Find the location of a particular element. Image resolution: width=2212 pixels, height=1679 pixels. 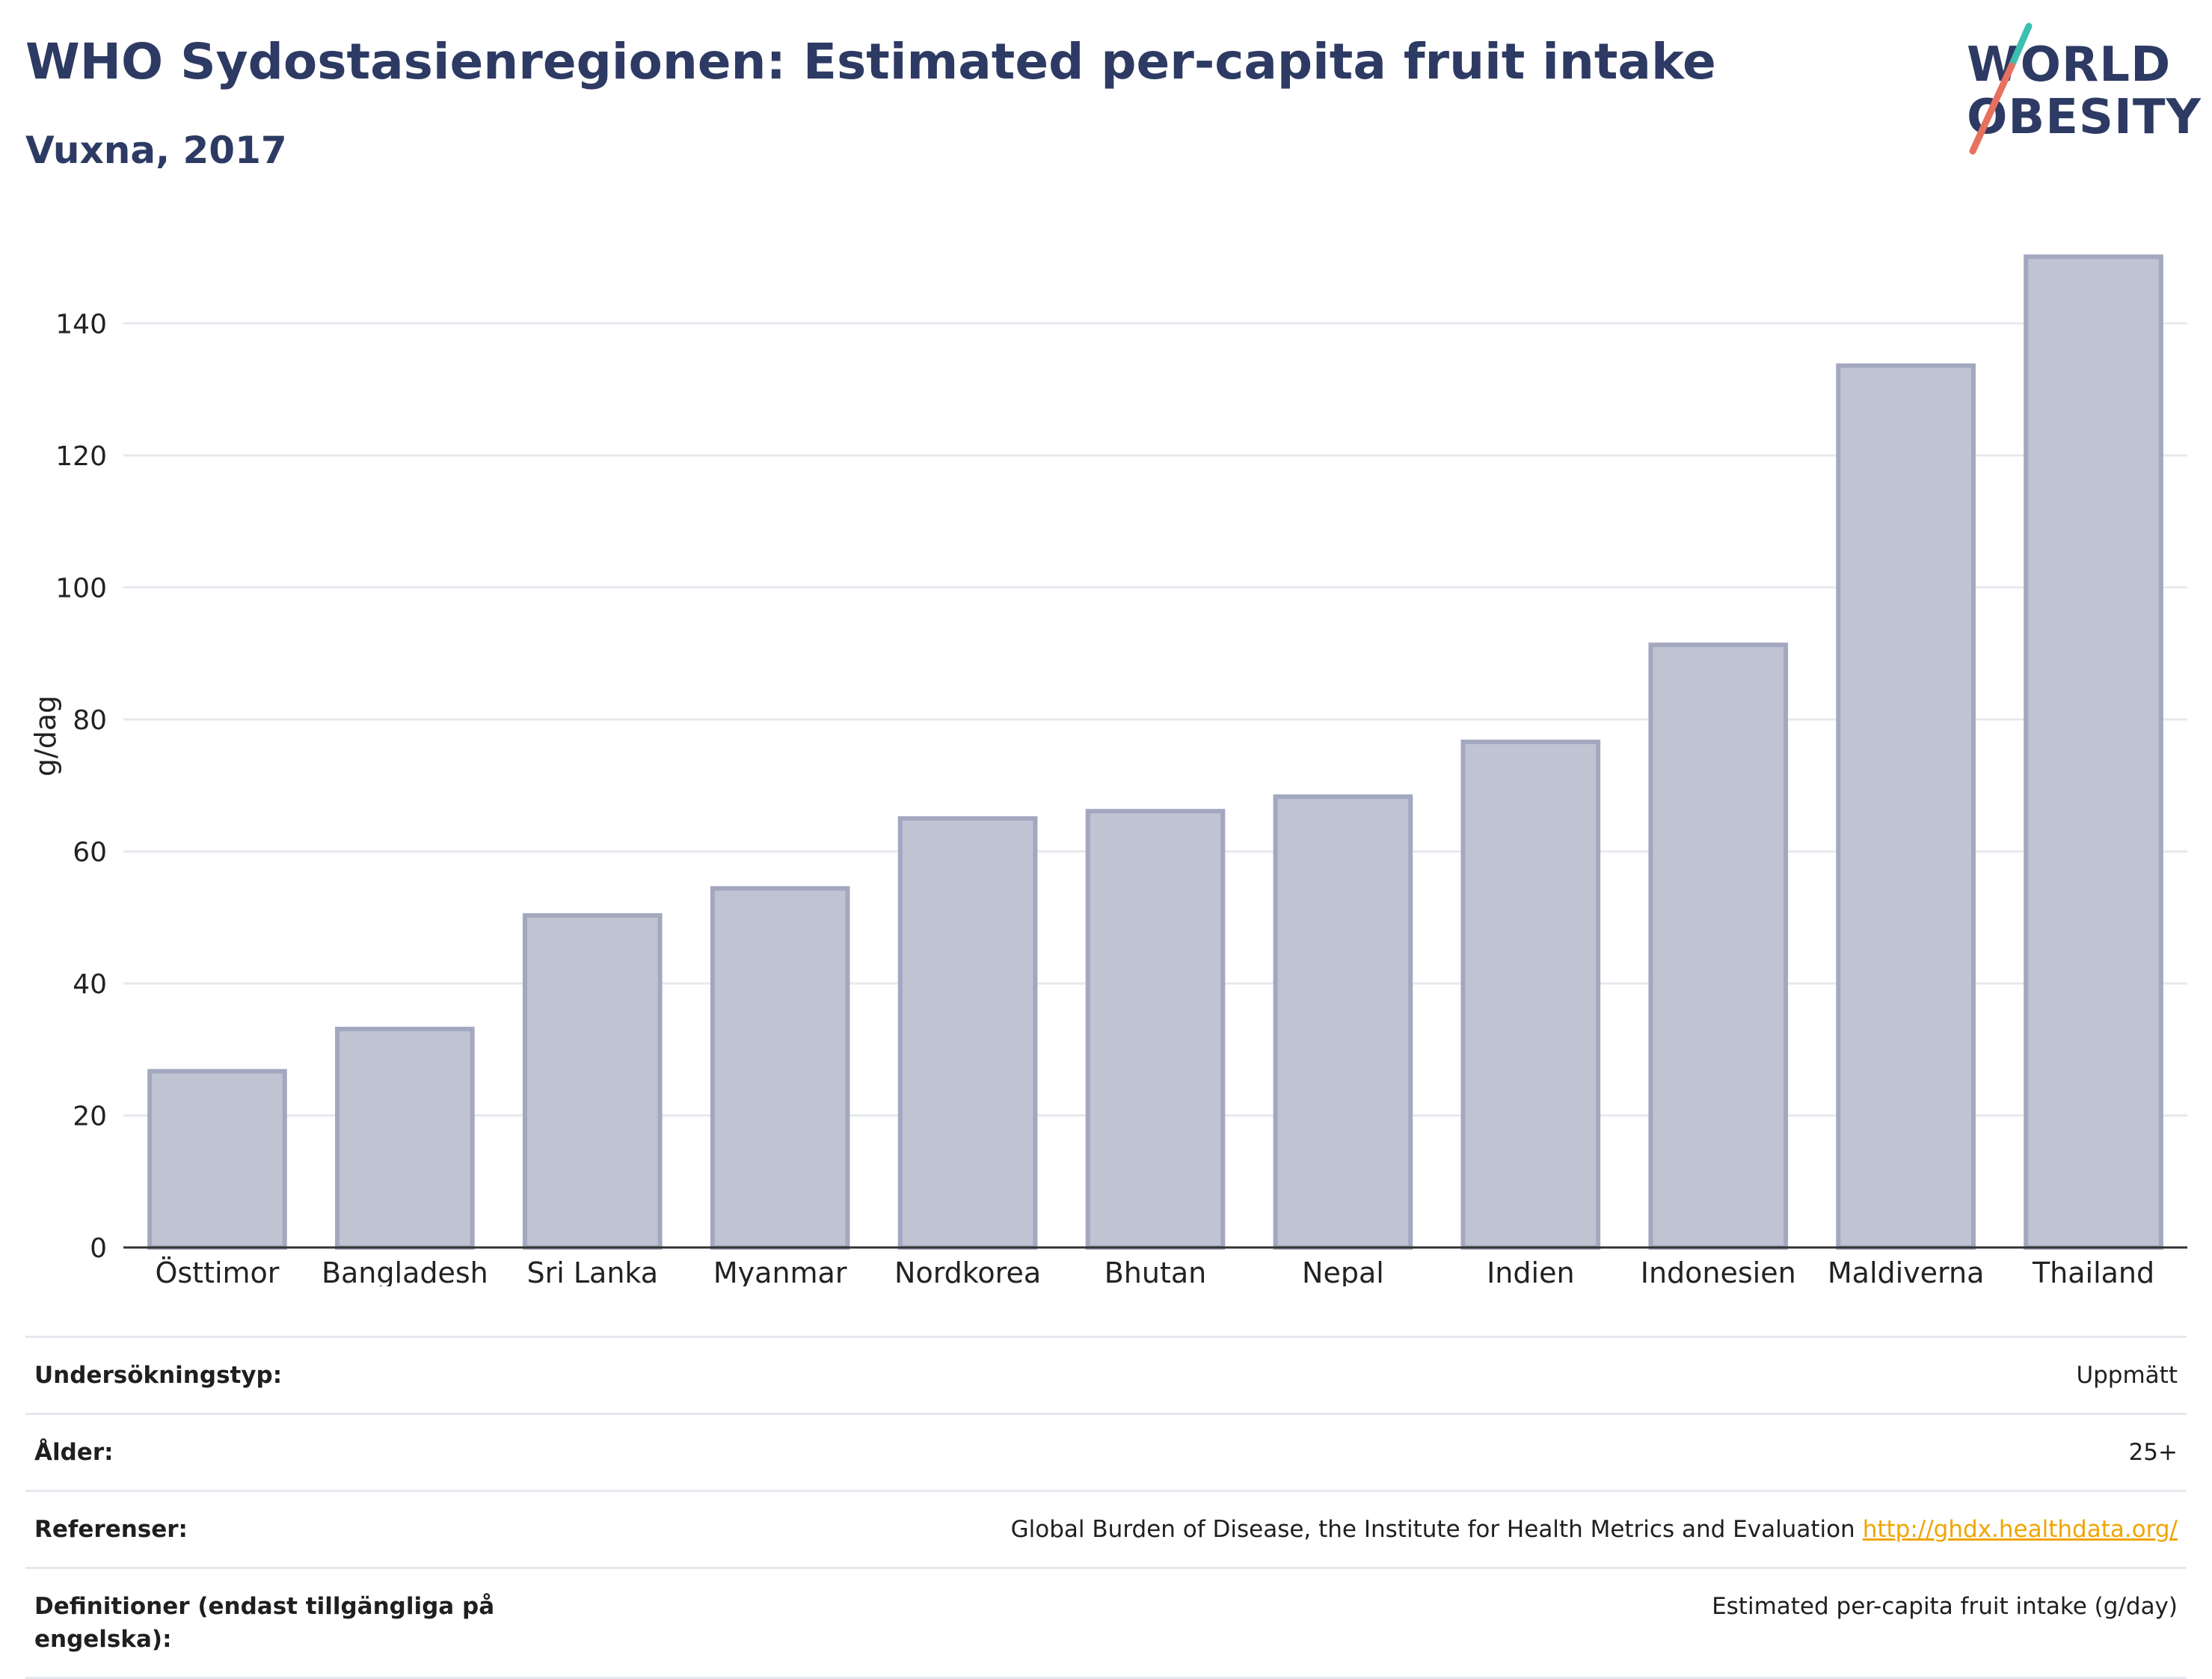

bar-sri-lanka is located at coordinates (592, 1082).